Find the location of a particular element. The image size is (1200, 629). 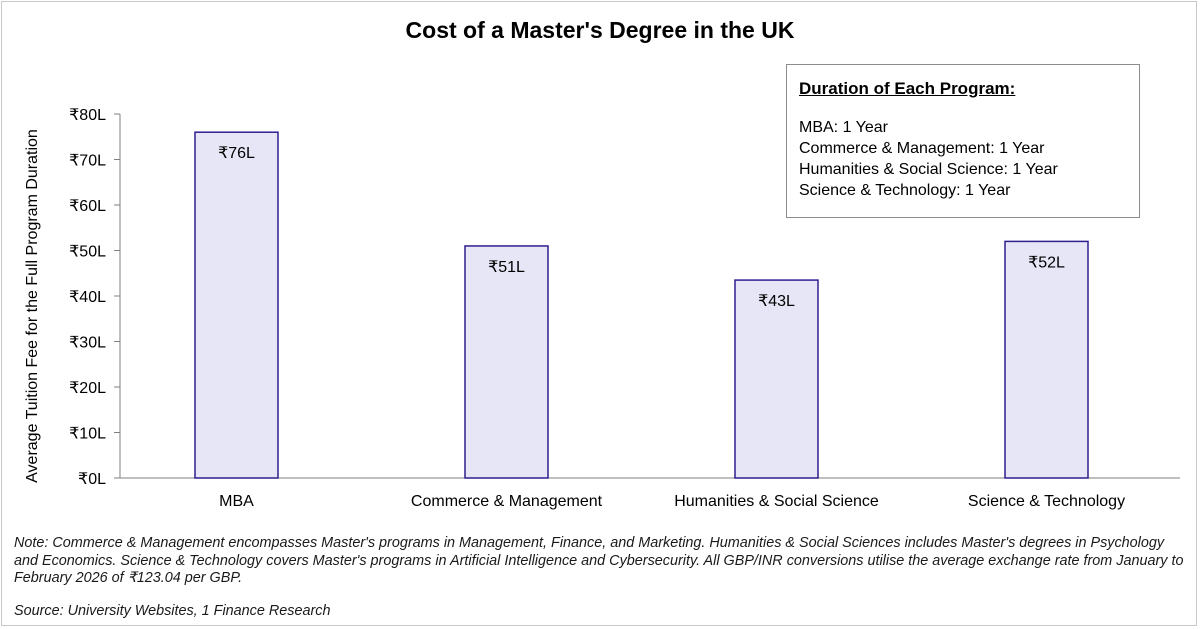

x-tick-label: Science & Technology is located at coordinates (1046, 501).